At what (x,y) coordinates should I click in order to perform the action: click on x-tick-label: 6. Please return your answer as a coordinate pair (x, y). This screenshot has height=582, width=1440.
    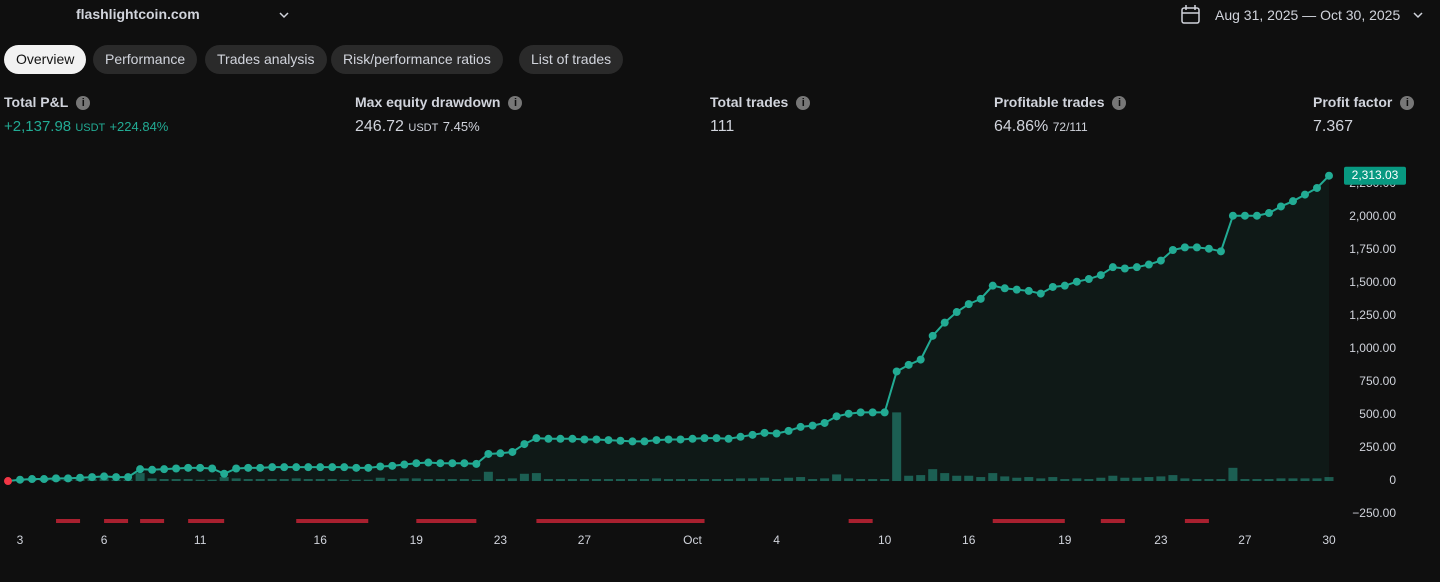
    Looking at the image, I should click on (104, 540).